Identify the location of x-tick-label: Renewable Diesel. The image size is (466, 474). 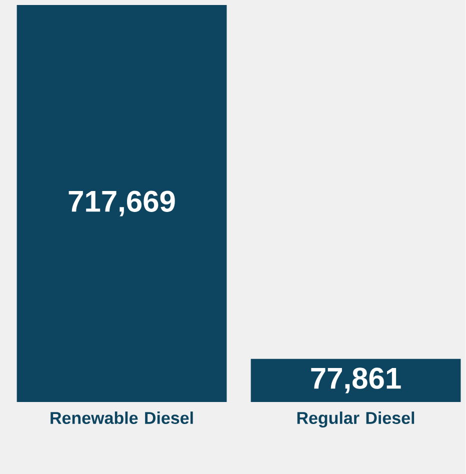
(121, 418).